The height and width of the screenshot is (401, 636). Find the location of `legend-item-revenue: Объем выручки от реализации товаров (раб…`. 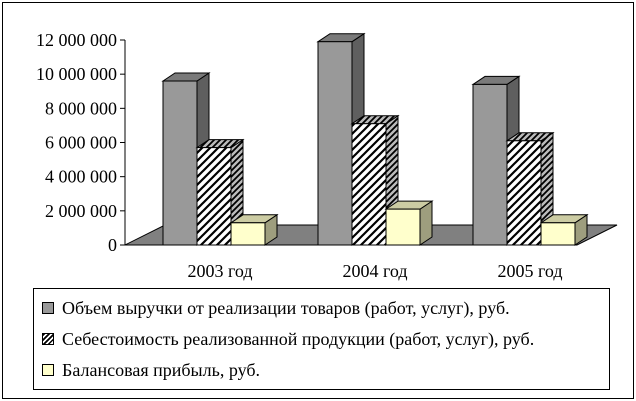

legend-item-revenue: Объем выручки от реализации товаров (раб… is located at coordinates (276, 308).